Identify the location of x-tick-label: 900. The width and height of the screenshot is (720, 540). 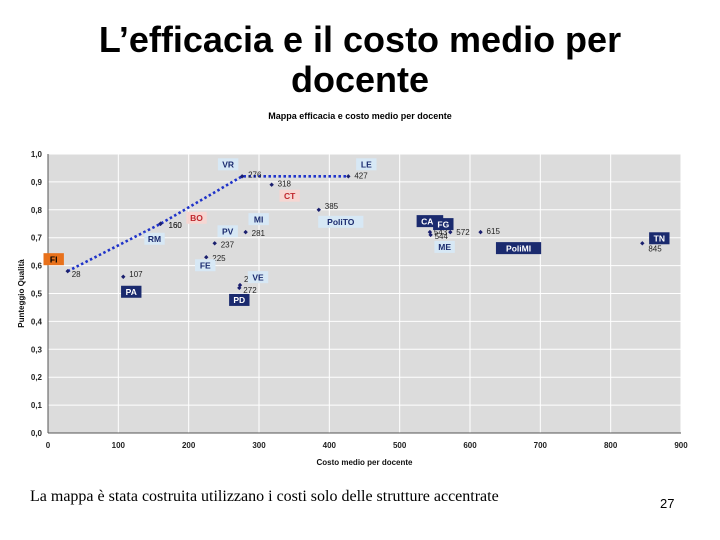
(681, 445).